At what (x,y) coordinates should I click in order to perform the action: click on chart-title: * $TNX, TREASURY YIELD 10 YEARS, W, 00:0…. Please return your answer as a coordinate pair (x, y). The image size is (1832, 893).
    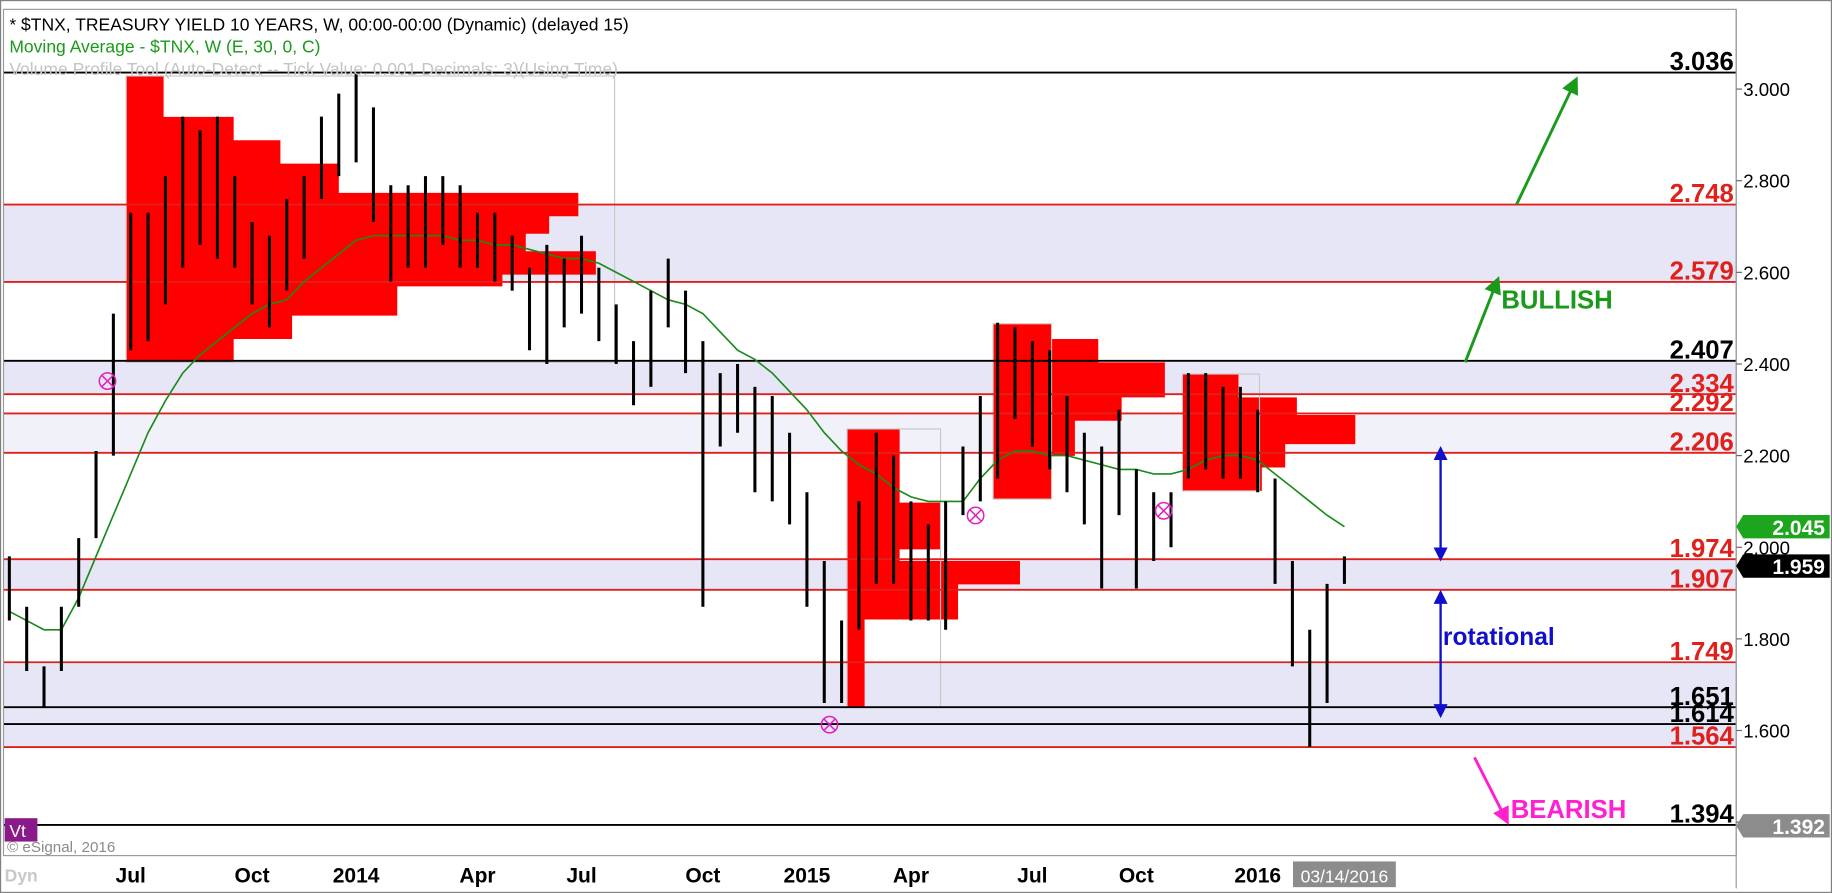
    Looking at the image, I should click on (318, 24).